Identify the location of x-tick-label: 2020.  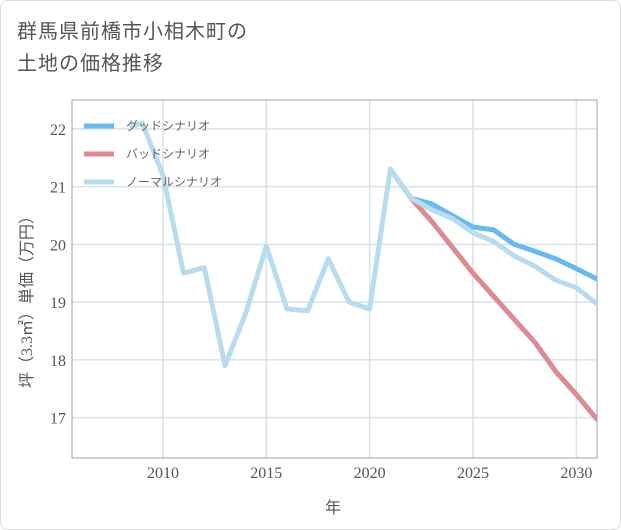
(370, 473).